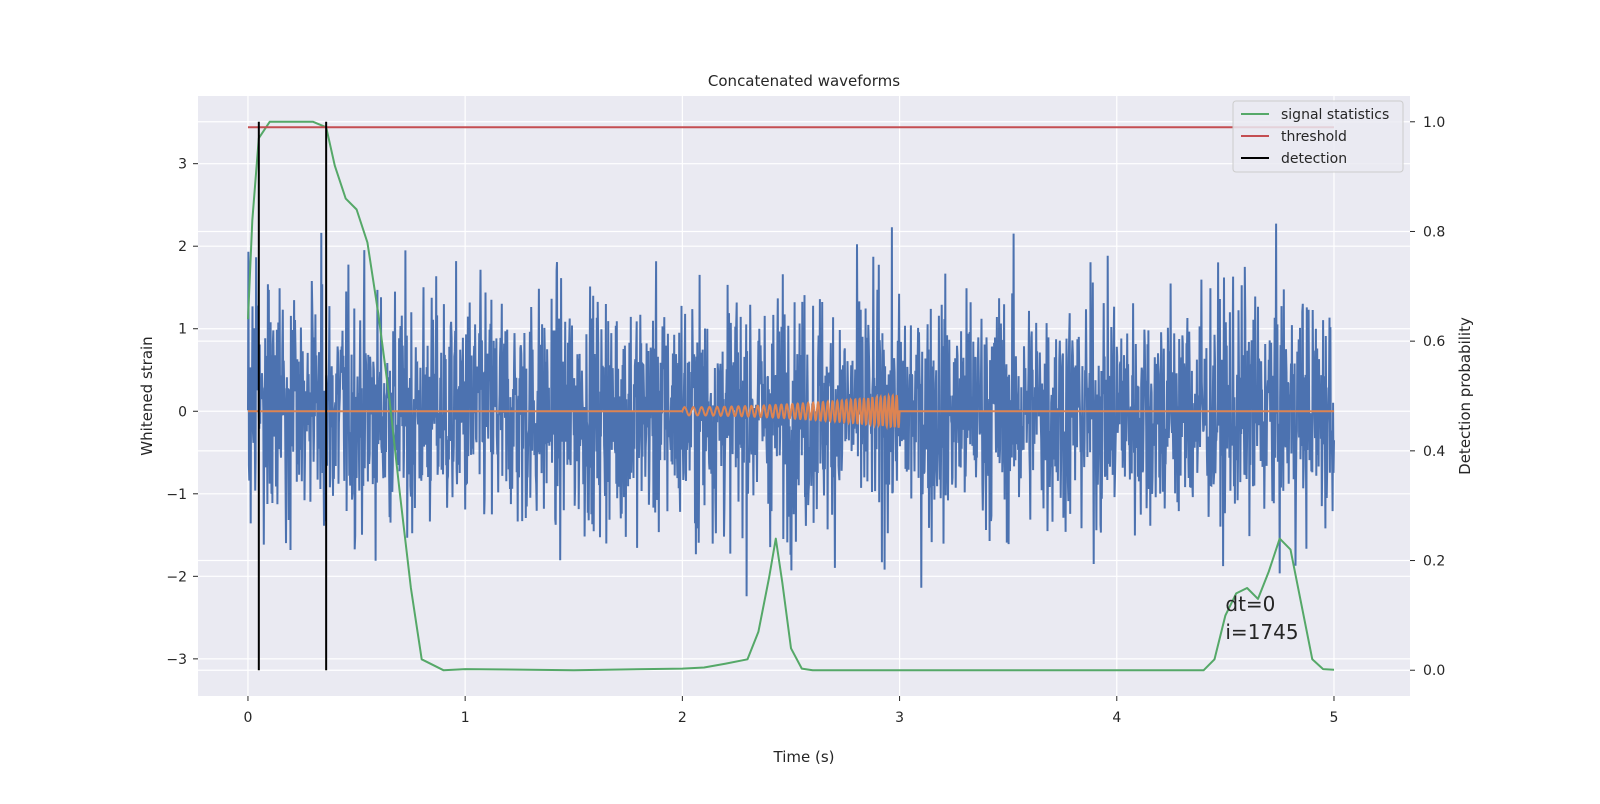 This screenshot has height=804, width=1600. I want to click on annotation-index: i=1745, so click(1261, 632).